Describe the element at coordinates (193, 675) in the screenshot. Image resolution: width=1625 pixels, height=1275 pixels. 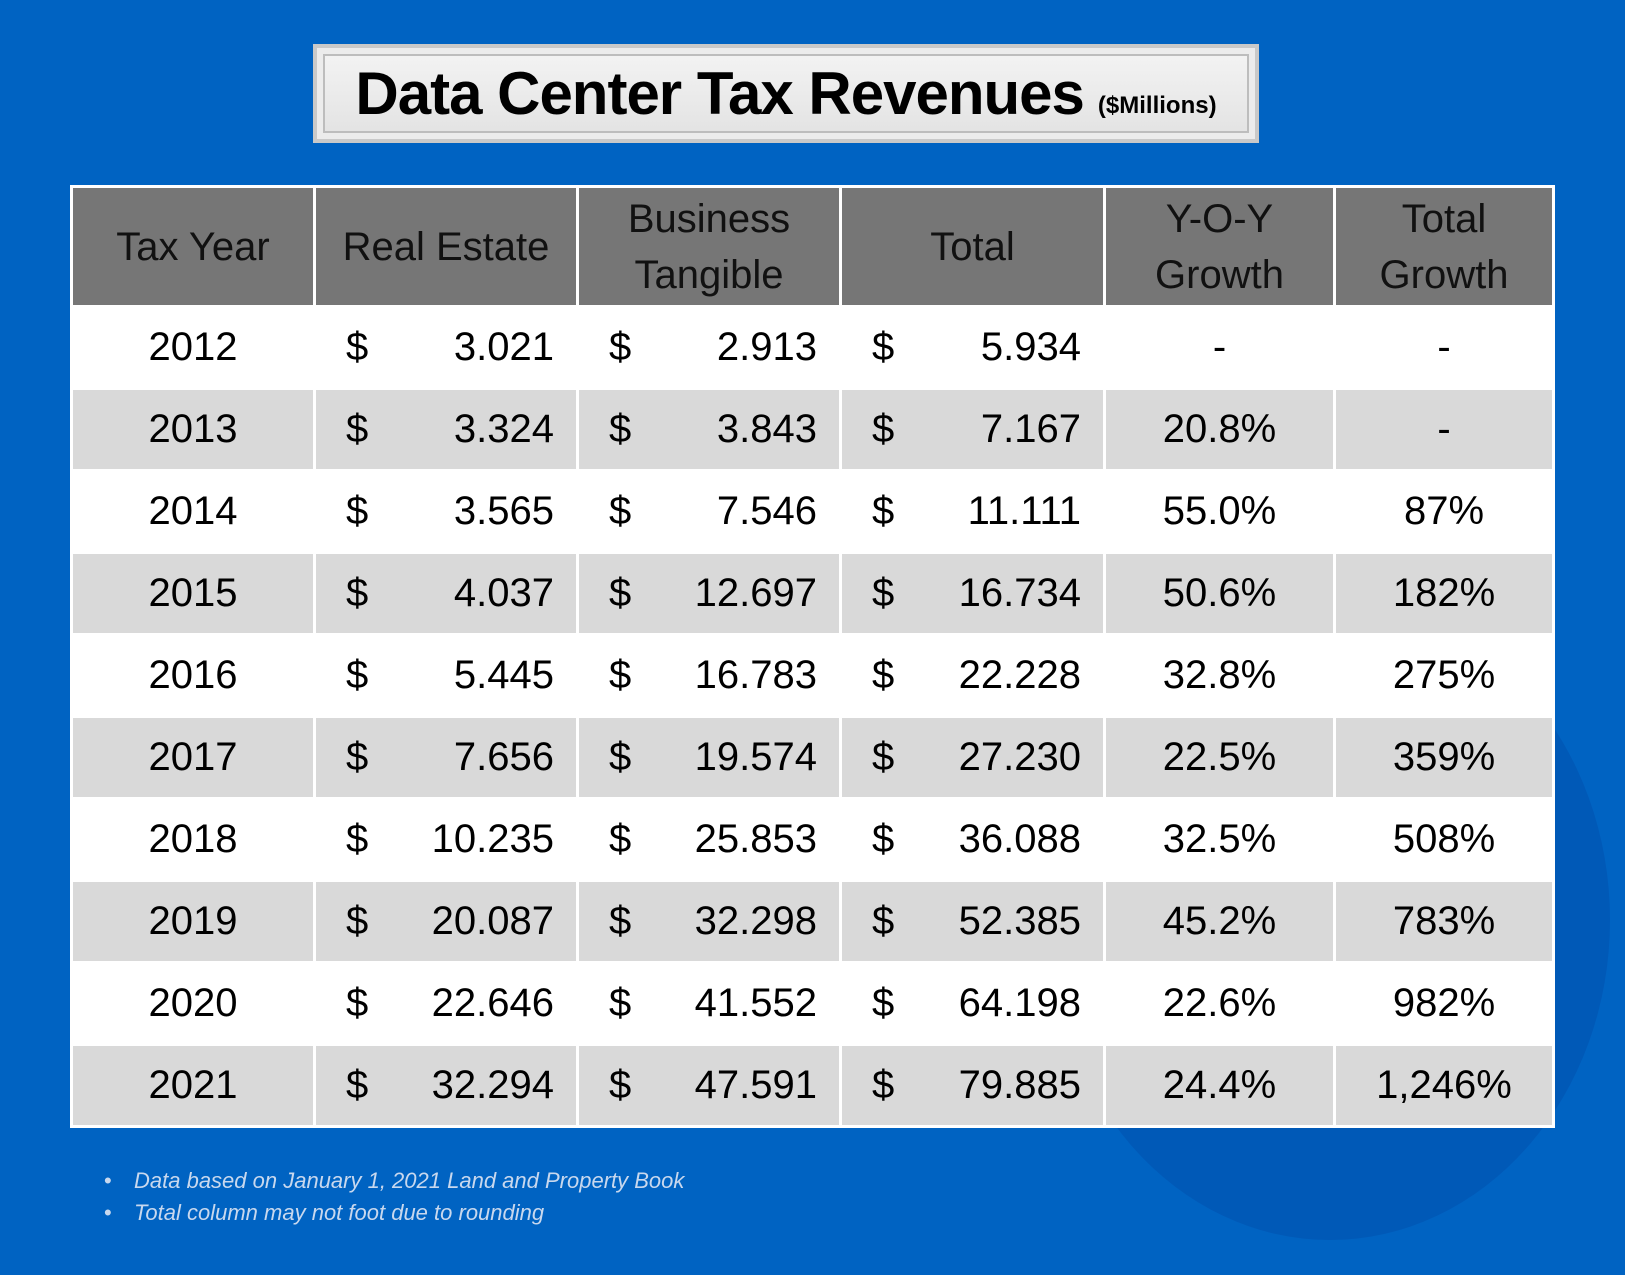
I see `cell-year: 2016` at that location.